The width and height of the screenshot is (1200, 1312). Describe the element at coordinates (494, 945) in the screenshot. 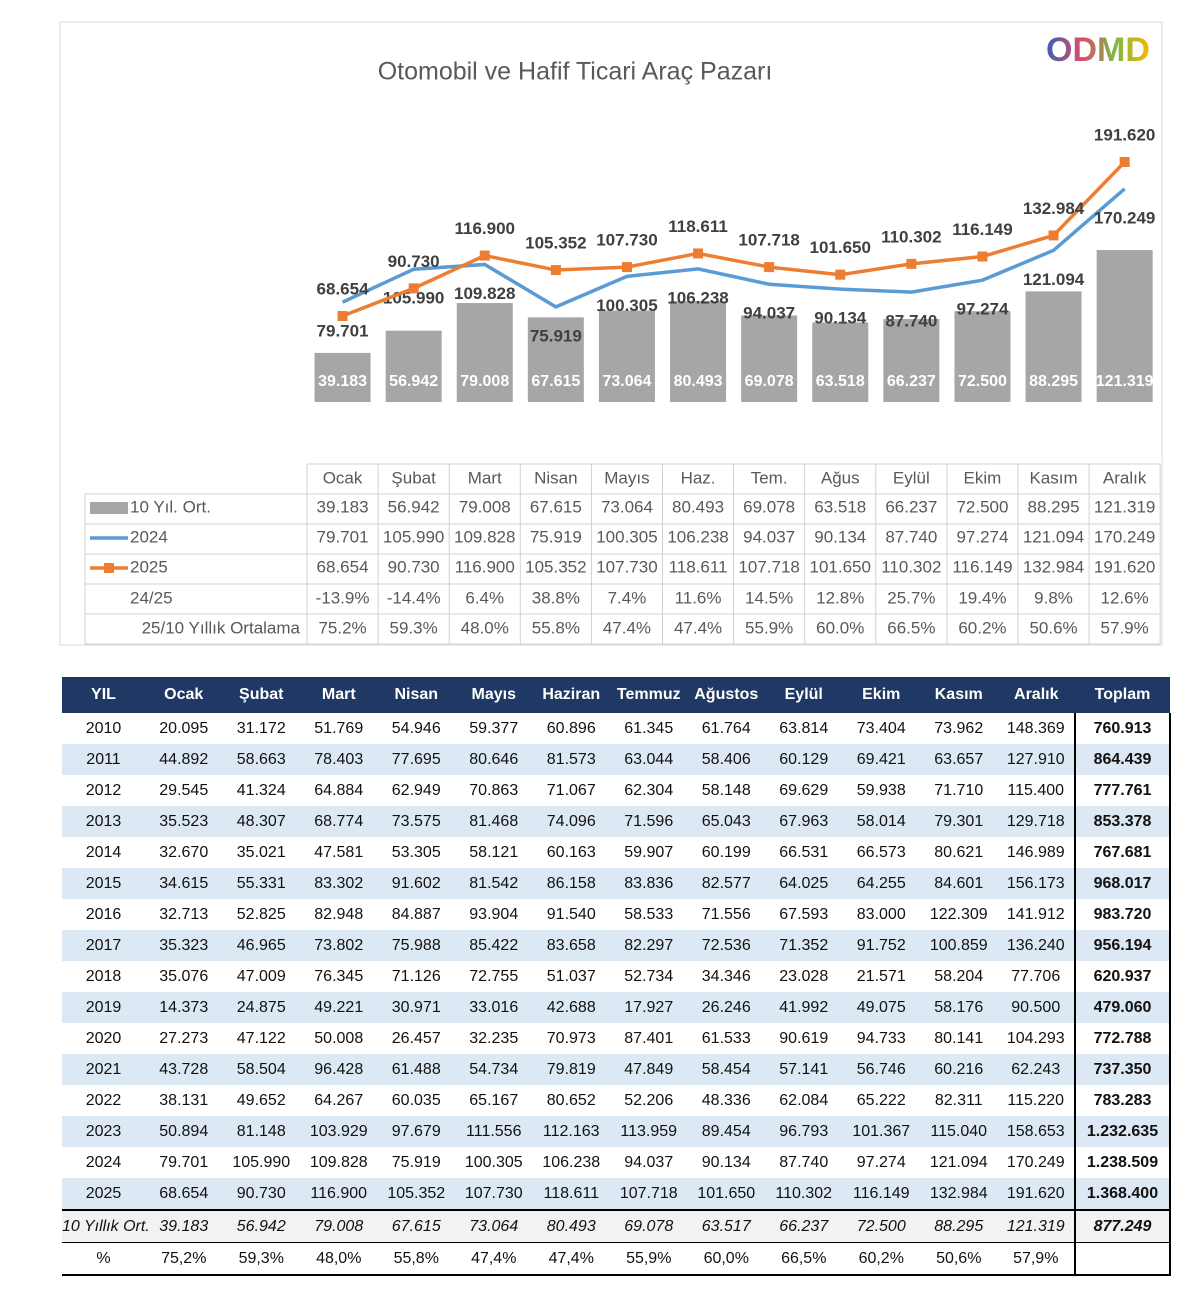

I see `table-cell: 85.422` at that location.